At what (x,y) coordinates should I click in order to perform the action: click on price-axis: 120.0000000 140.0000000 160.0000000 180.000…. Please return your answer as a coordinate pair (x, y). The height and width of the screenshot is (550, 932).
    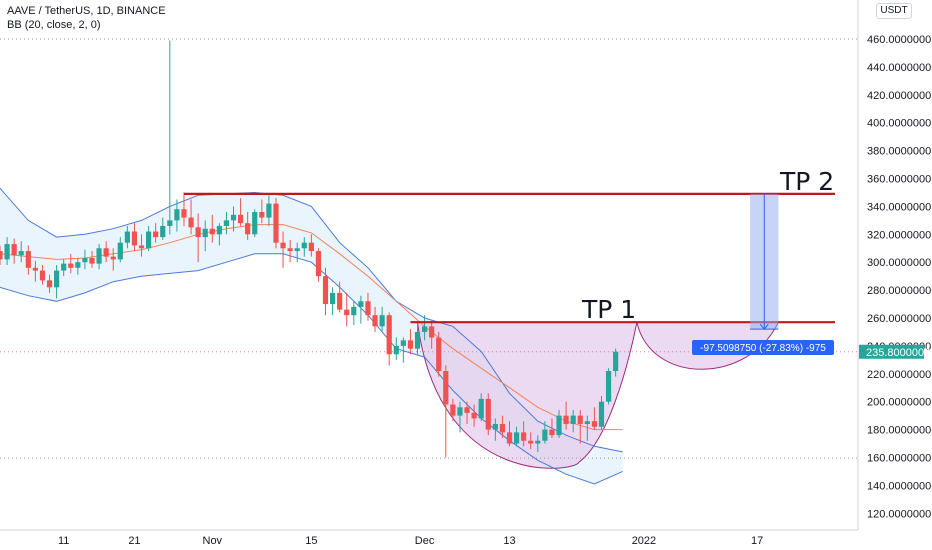
    Looking at the image, I should click on (894, 265).